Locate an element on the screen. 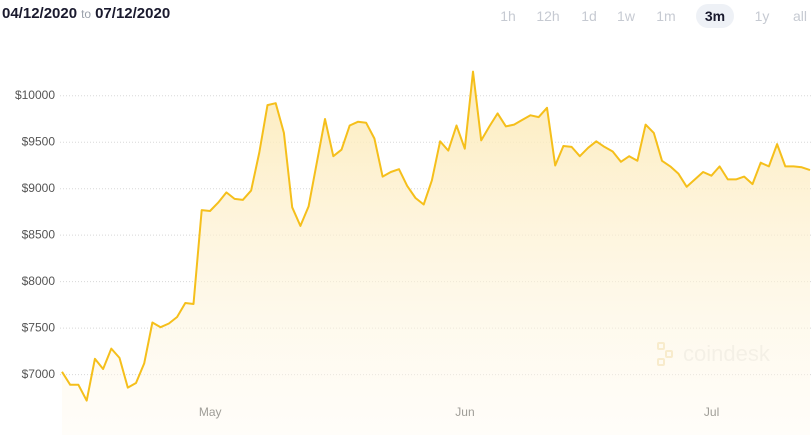 The height and width of the screenshot is (435, 812). range-button: 3m is located at coordinates (715, 16).